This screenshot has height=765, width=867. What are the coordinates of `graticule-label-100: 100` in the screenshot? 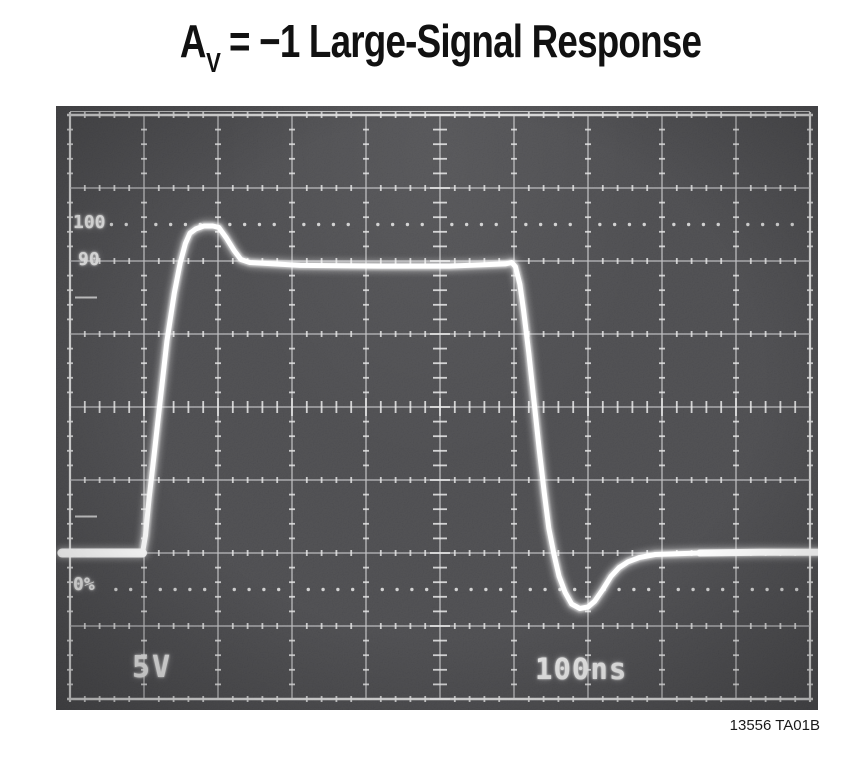 It's located at (89, 222).